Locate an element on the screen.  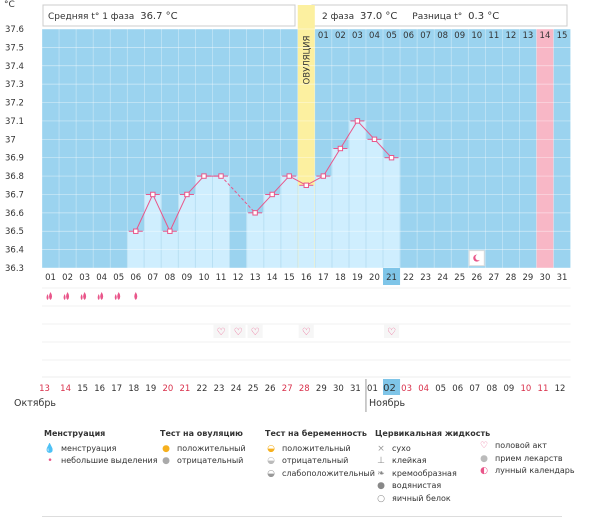
unit-label: °C is located at coordinates (9, 5).